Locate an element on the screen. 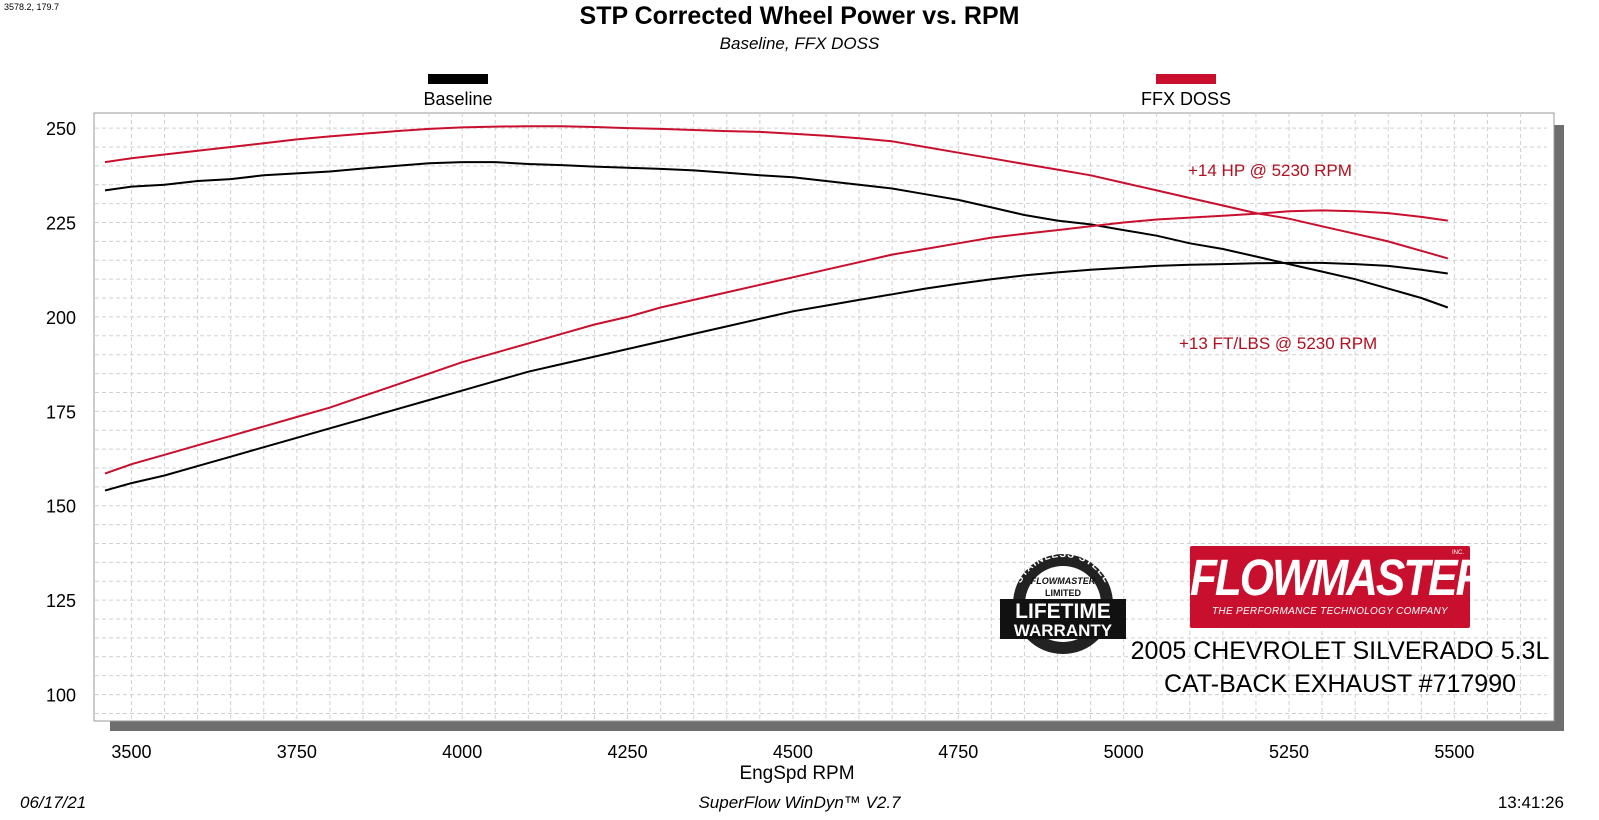  footer-date: 06/17/21 is located at coordinates (53, 802).